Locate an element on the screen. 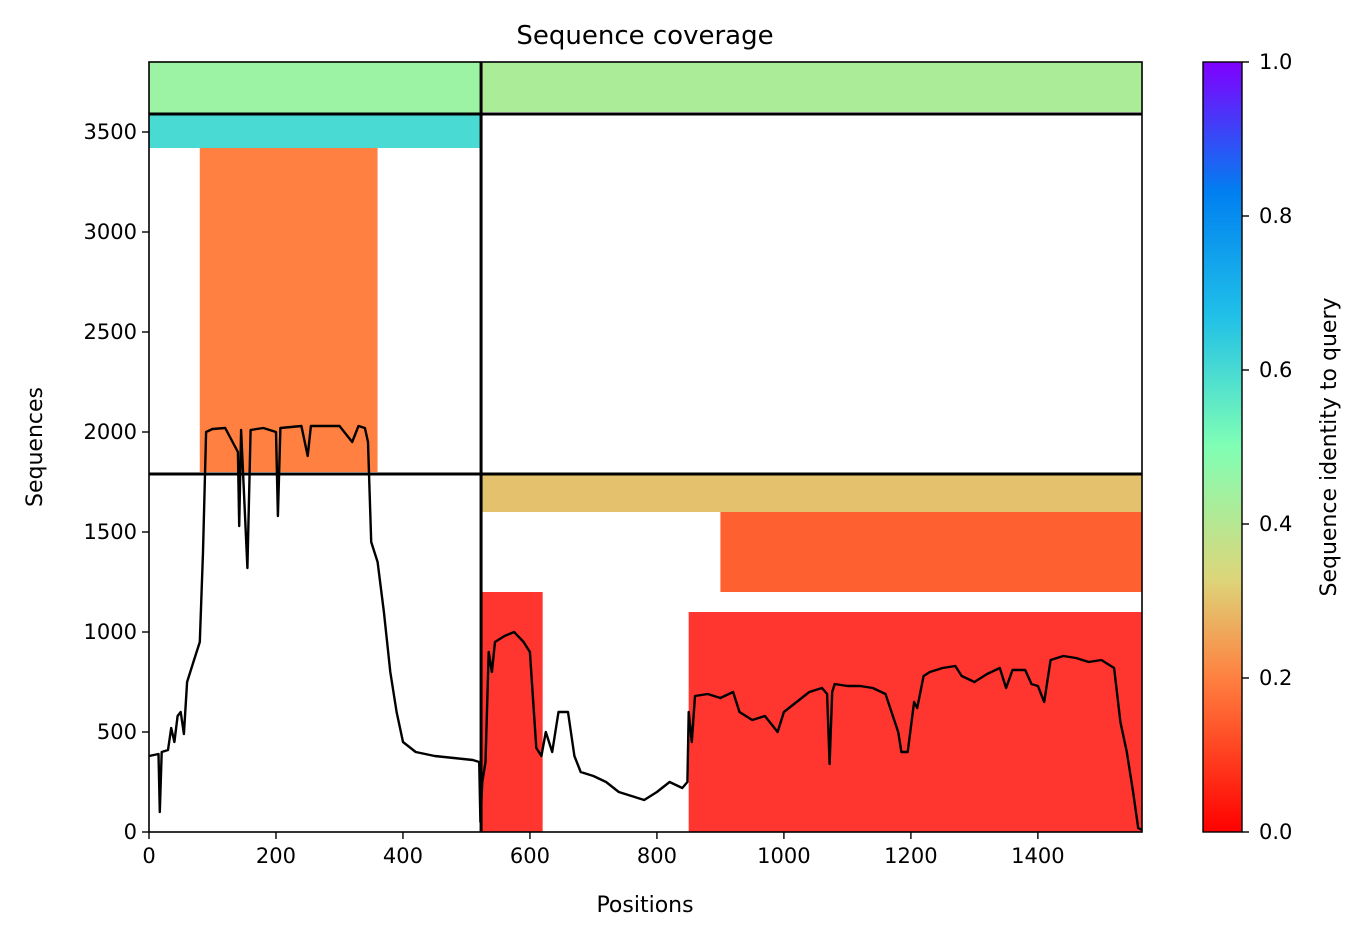 This screenshot has width=1364, height=939. x-tick-label: 200 is located at coordinates (276, 856).